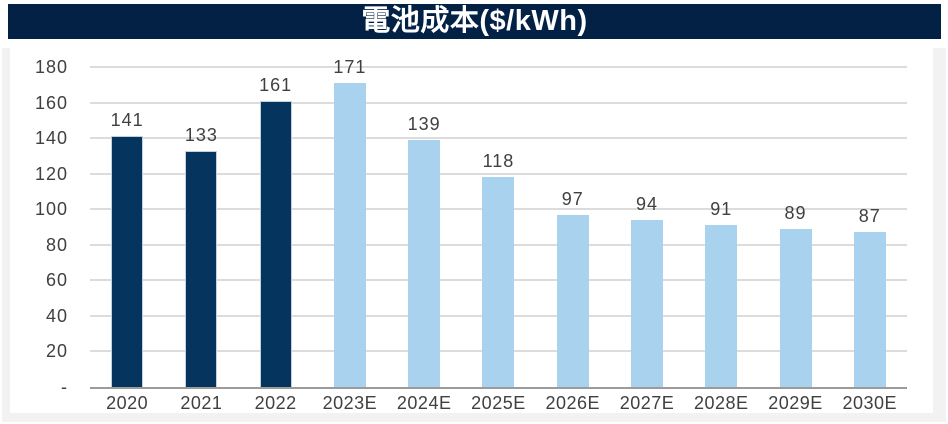  Describe the element at coordinates (51, 209) in the screenshot. I see `y-tick-label: 100` at that location.